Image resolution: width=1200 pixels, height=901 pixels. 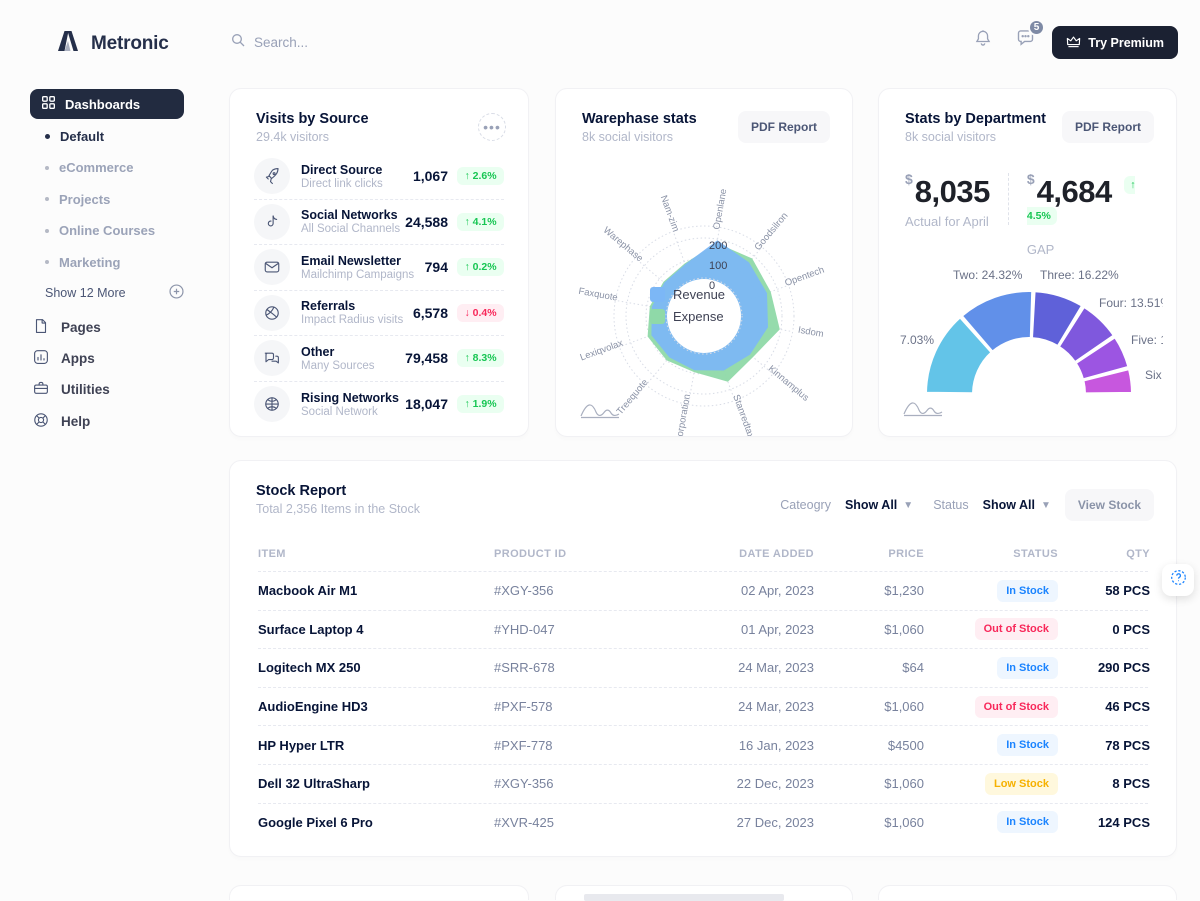 What do you see at coordinates (107, 104) in the screenshot?
I see `sidebar-item-dashboards: Dashboards` at bounding box center [107, 104].